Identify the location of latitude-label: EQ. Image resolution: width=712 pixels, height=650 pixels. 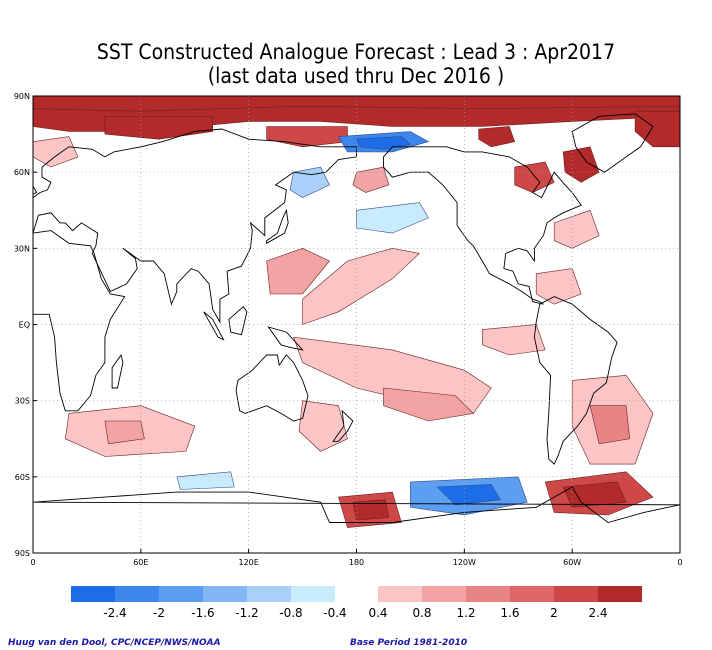
(24, 325).